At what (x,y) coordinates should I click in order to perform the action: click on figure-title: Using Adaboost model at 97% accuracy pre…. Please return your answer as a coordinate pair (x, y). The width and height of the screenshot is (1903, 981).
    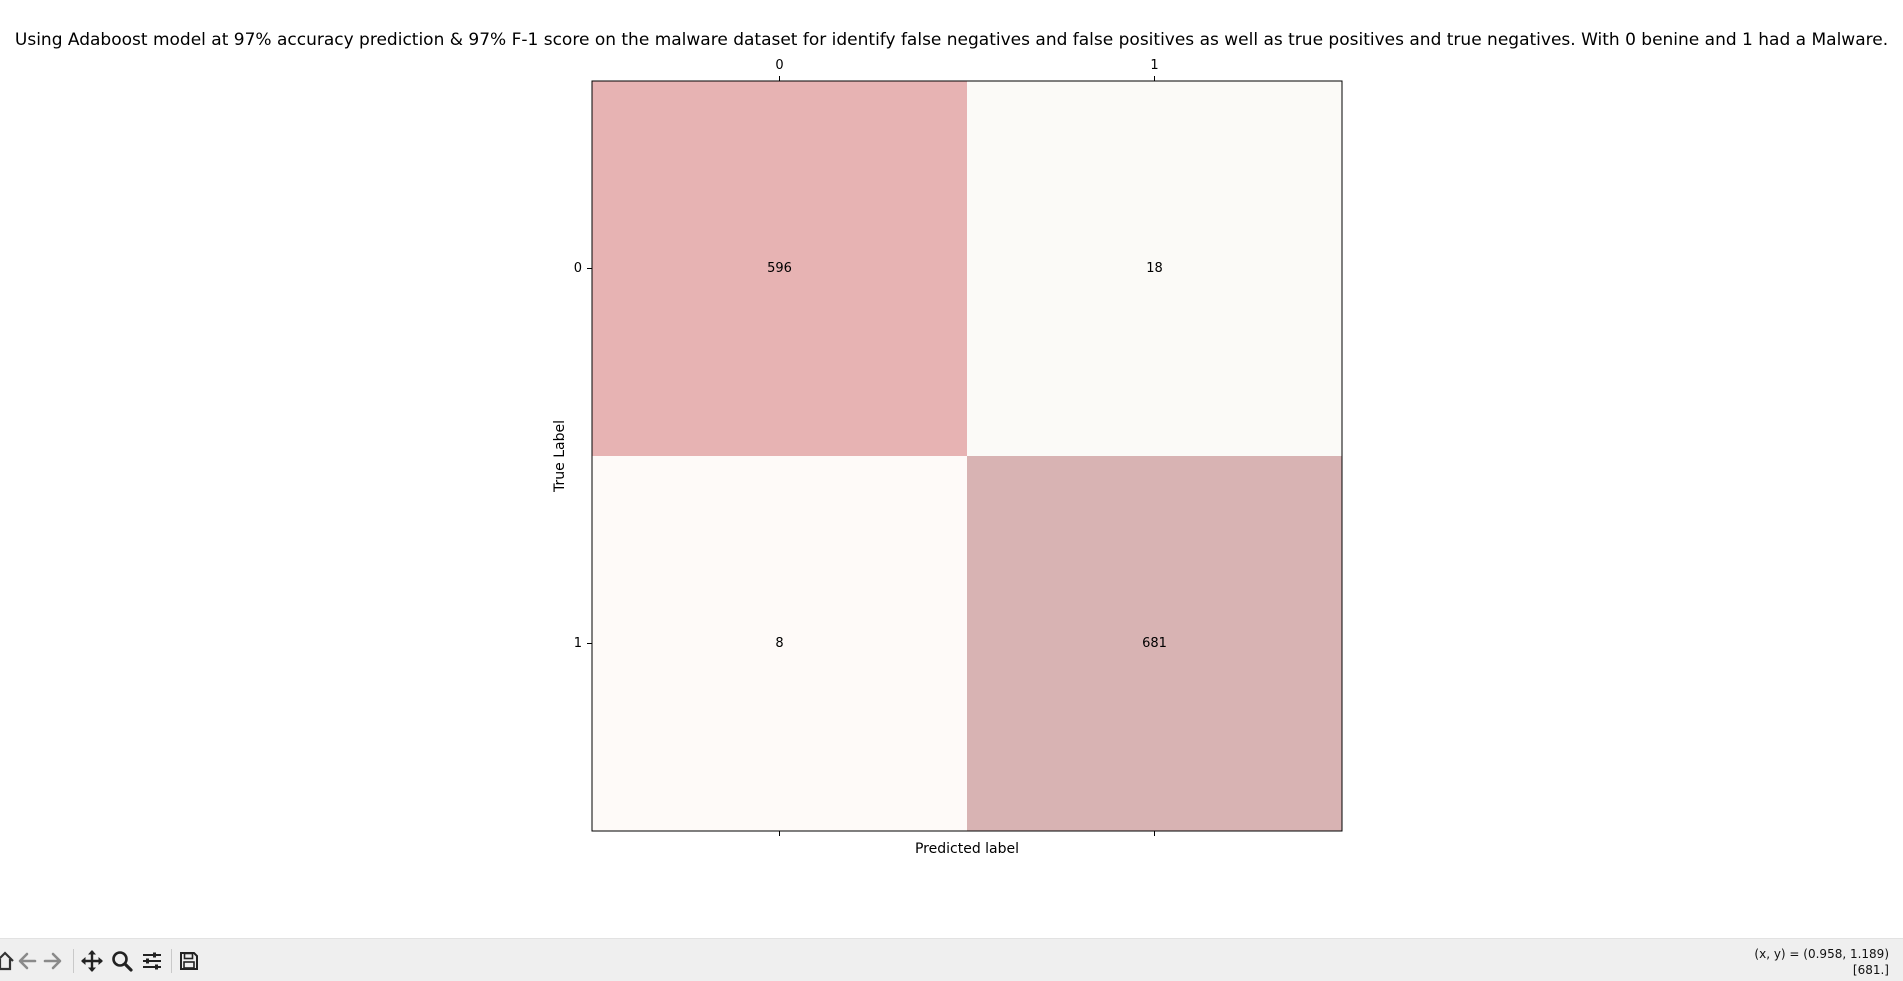
    Looking at the image, I should click on (951, 40).